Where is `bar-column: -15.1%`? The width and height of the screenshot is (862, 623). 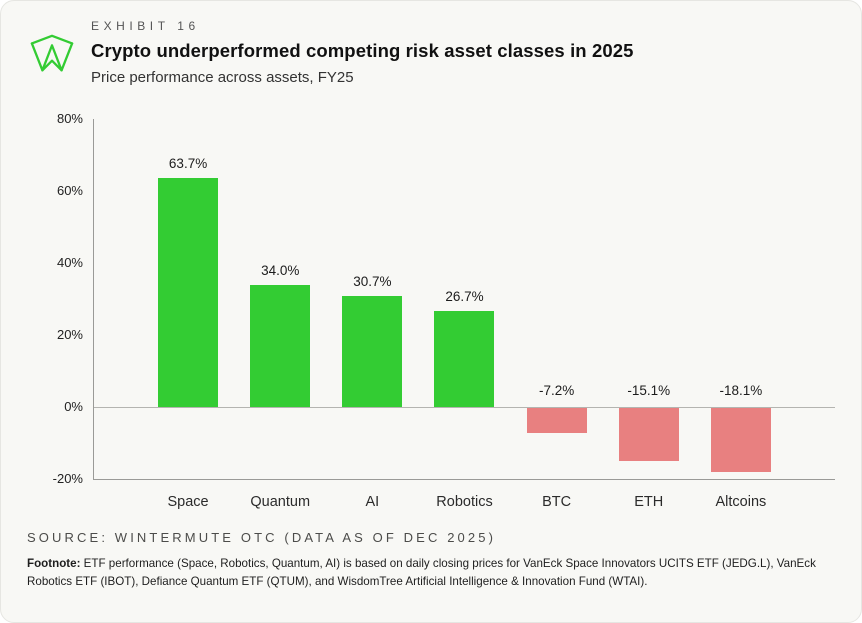
bar-column: -15.1% is located at coordinates (649, 299).